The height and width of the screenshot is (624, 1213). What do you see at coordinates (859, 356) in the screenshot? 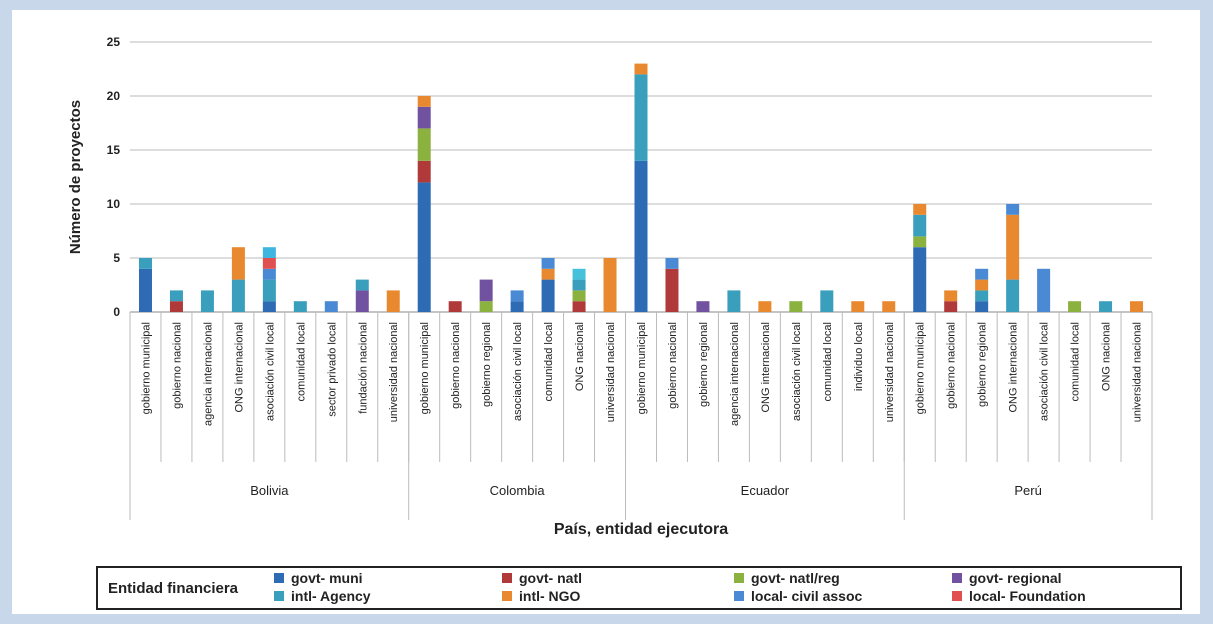
I see `x-tick-label: individuo local` at bounding box center [859, 356].